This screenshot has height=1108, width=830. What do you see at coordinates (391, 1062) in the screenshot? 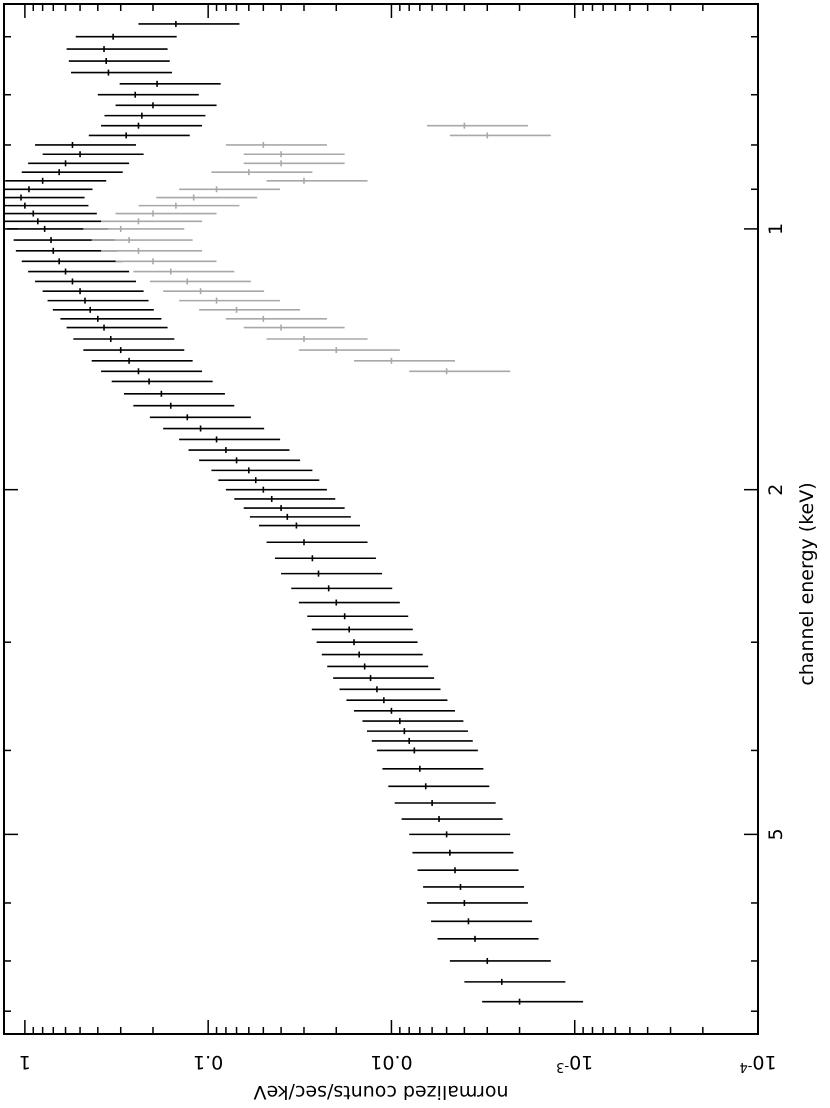
I see `y-tick-label: 0.01` at bounding box center [391, 1062].